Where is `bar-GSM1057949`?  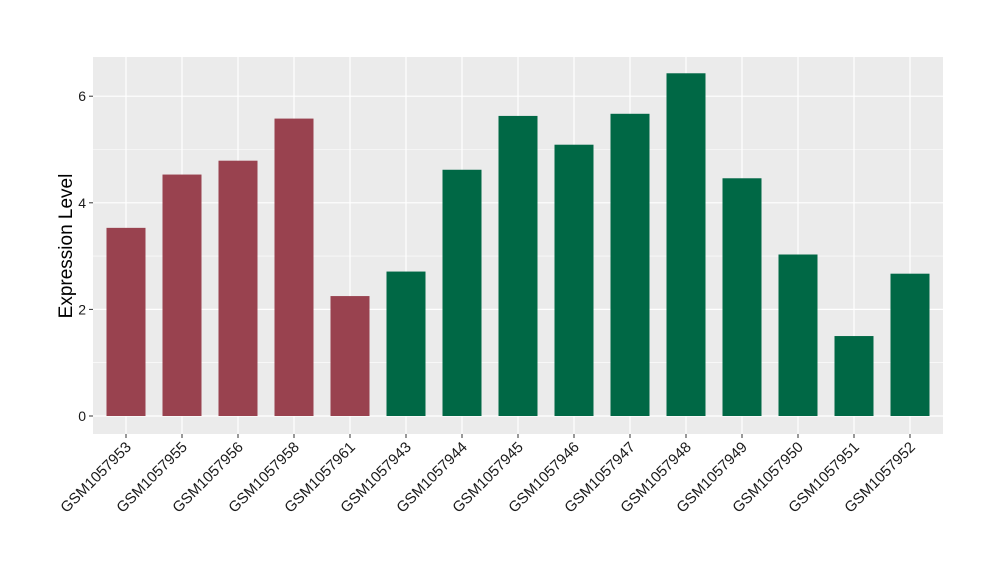 bar-GSM1057949 is located at coordinates (742, 297).